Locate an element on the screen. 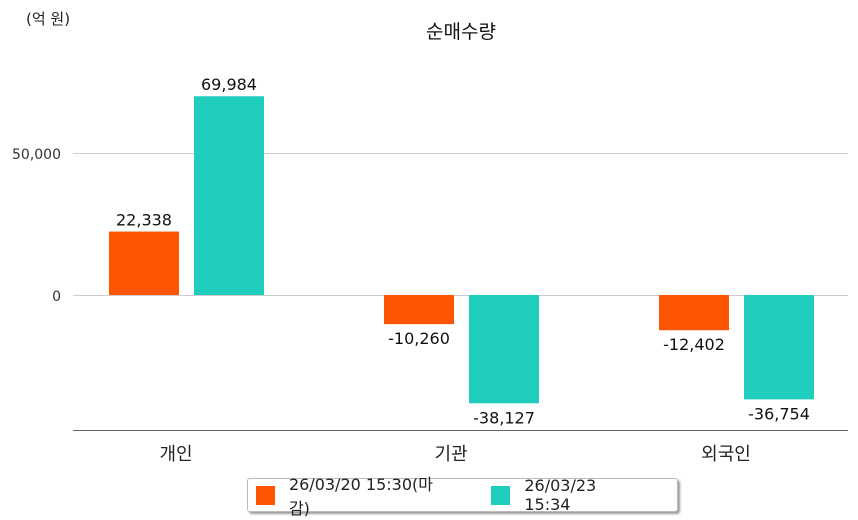 This screenshot has width=858, height=520. x-tick-label: 개인 is located at coordinates (175, 454).